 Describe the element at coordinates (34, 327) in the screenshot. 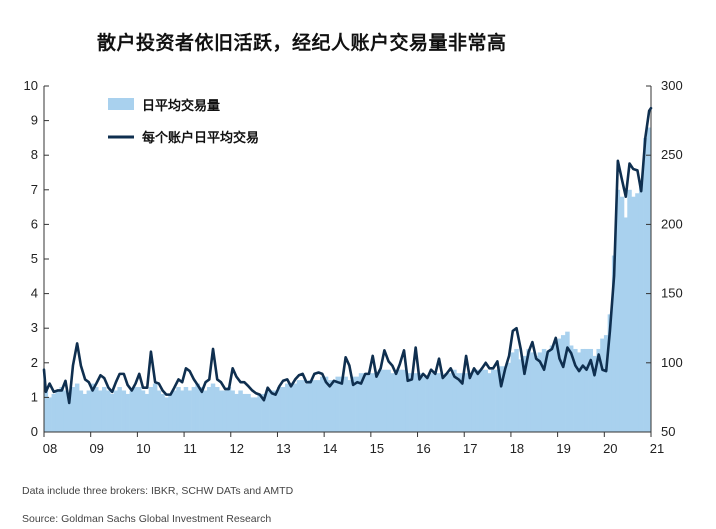

I see `y-left-tick-label: 3` at that location.